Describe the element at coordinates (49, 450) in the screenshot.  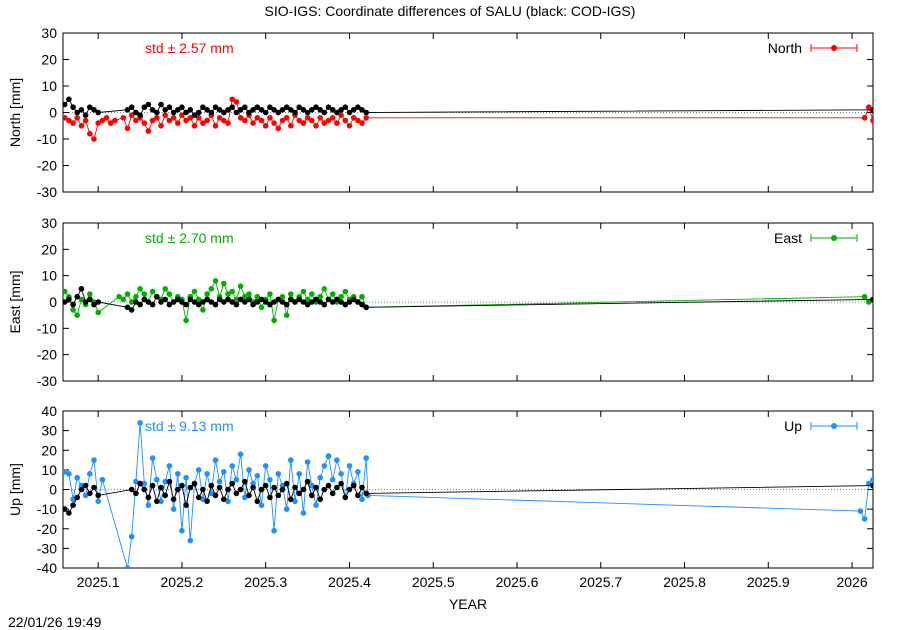
I see `y-tick-label: 20` at that location.